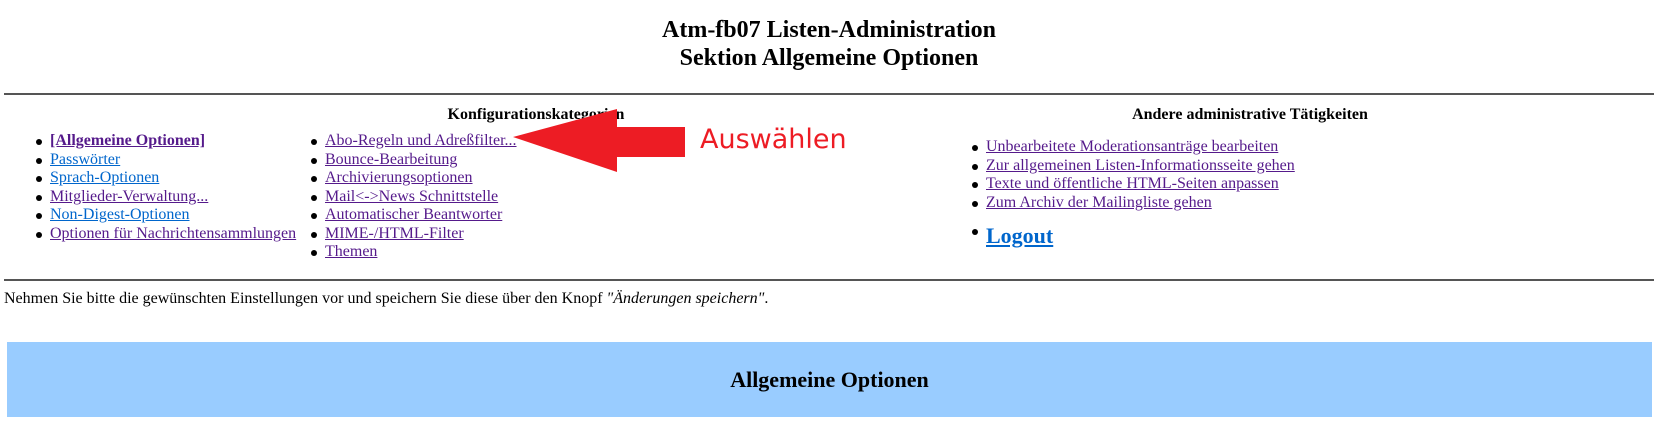  I want to click on list-item: Archivierungsoptionen, so click(414, 178).